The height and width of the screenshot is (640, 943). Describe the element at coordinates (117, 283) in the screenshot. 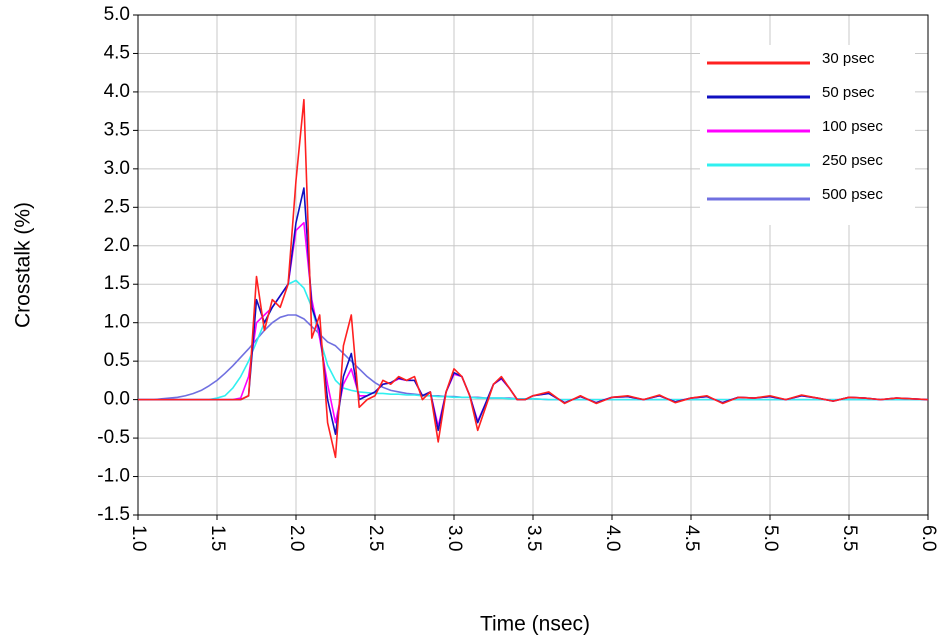

I see `y-tick-label: 1.5` at that location.